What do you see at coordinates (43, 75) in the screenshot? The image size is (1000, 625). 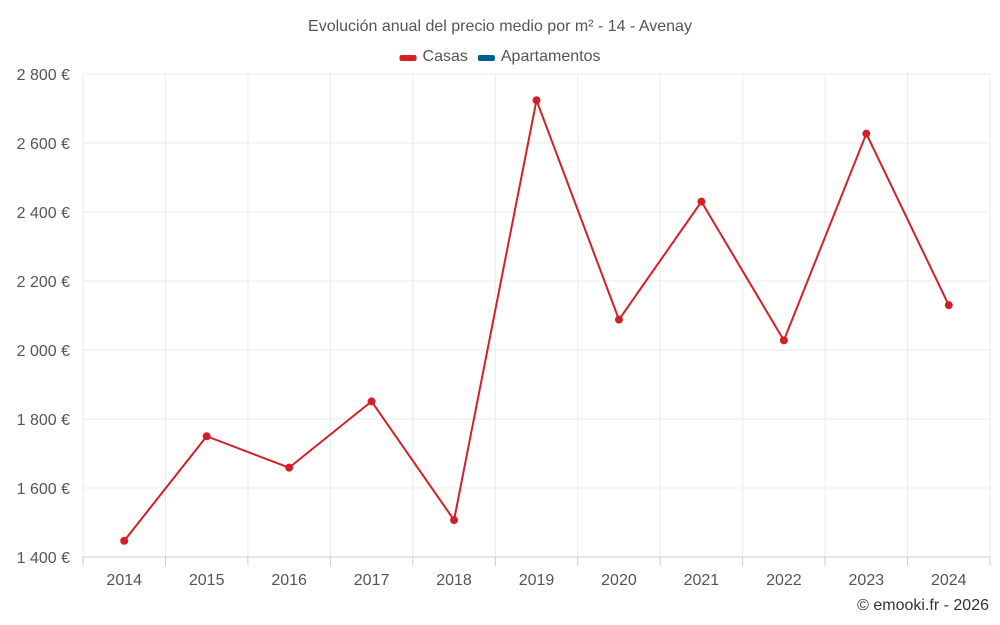 I see `y-tick-label: 2 800 €` at bounding box center [43, 75].